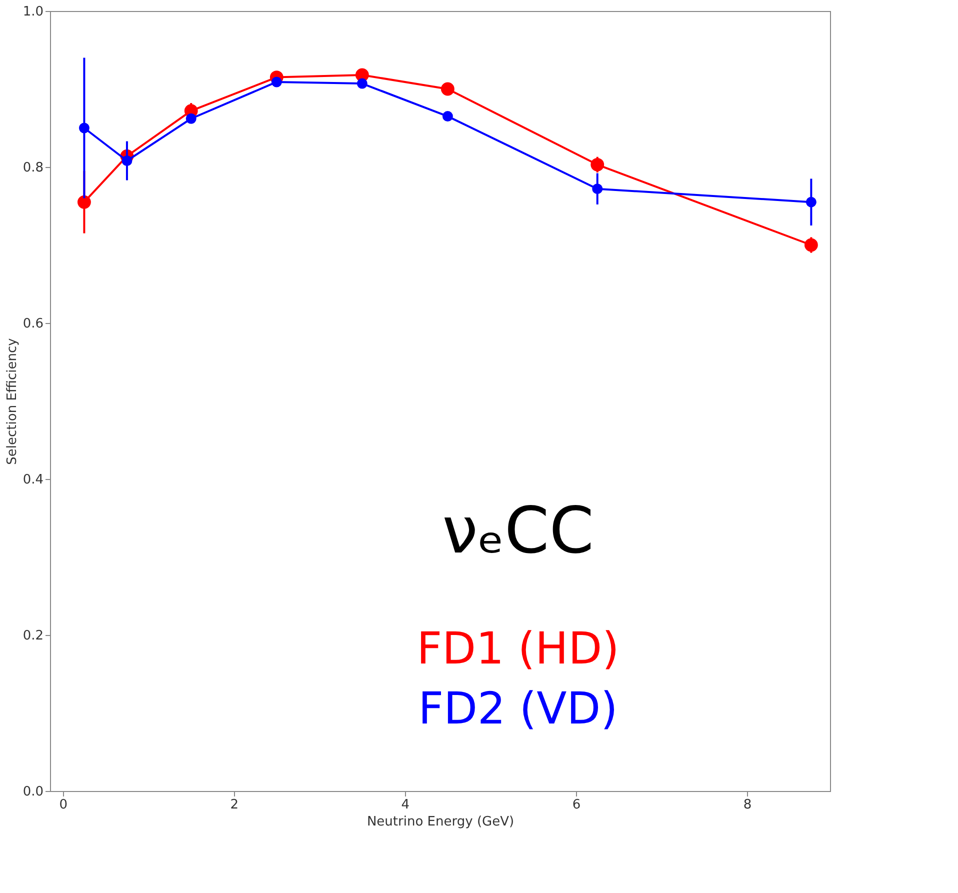 The image size is (958, 893). I want to click on text: FD2 (VD), so click(518, 709).